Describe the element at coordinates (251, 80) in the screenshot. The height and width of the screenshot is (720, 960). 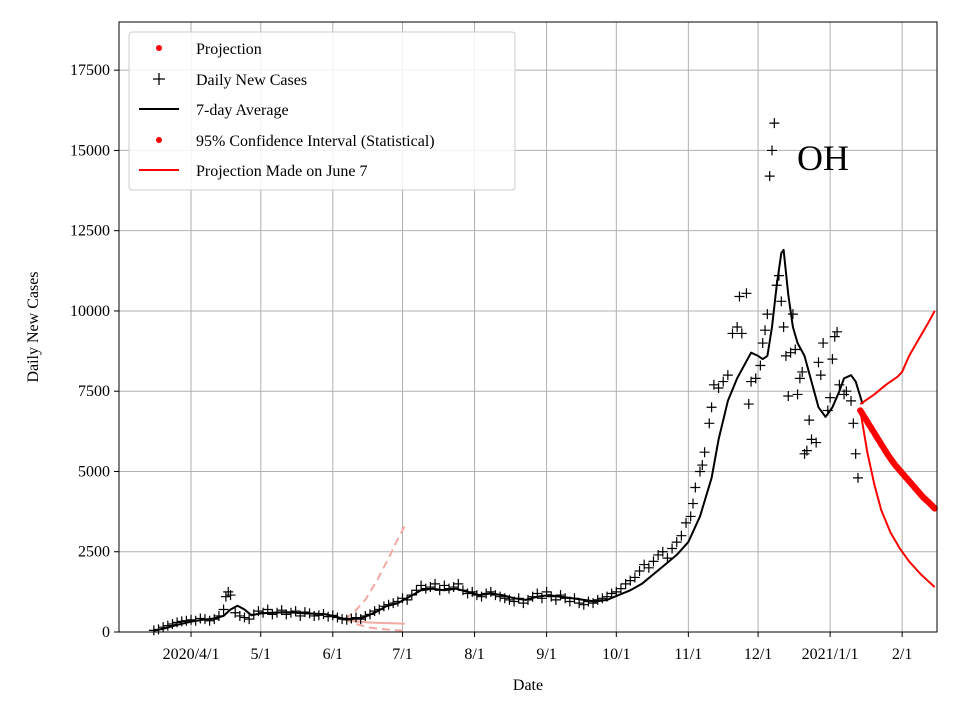
I see `legend-label-daily-cases: Daily New Cases` at that location.